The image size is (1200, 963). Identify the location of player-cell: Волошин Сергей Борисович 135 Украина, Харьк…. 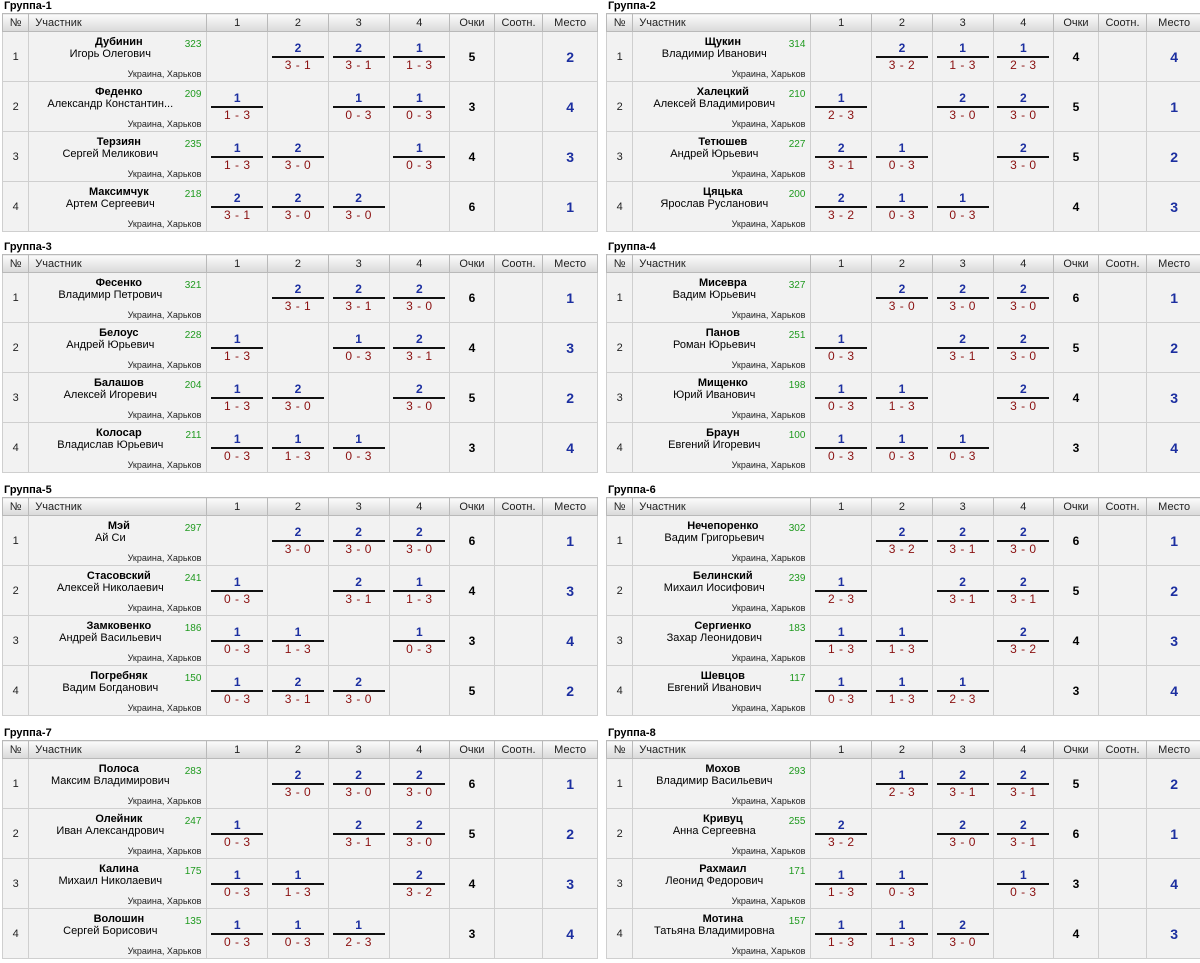
(118, 933).